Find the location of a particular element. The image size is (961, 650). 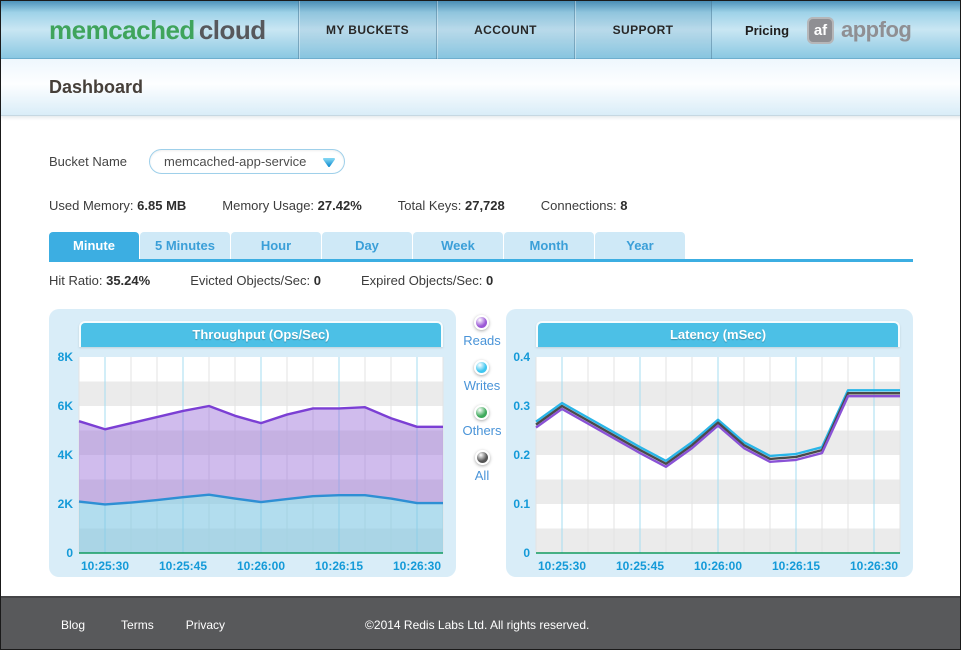

svg-text: 0.1 is located at coordinates (521, 504).